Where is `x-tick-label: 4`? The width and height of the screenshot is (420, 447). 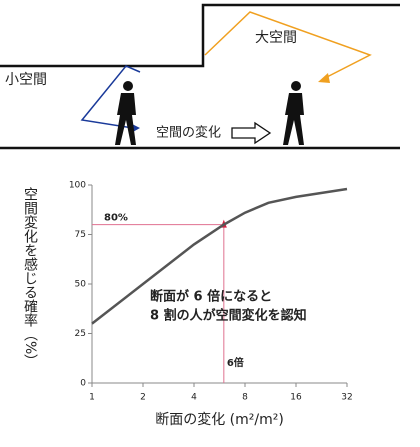
x-tick-label: 4 is located at coordinates (194, 398).